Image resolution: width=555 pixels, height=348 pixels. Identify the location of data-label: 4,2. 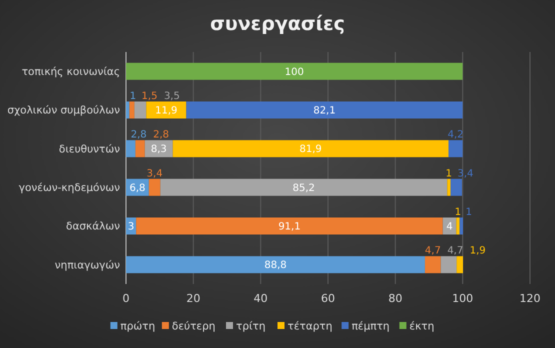
(456, 135).